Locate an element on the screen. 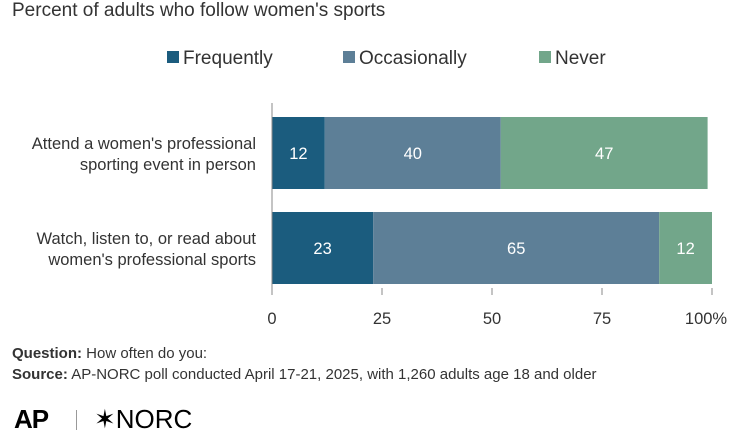 The width and height of the screenshot is (747, 435). legend-label-frequently: Frequently is located at coordinates (228, 58).